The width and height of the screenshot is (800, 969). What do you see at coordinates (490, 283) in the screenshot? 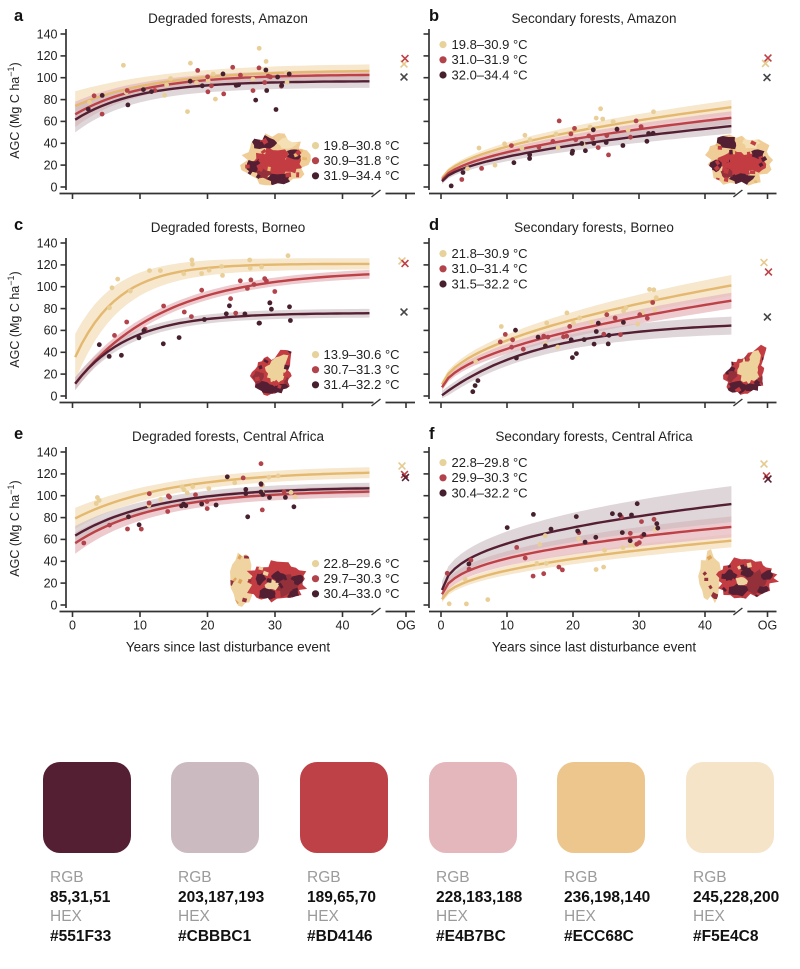
I see `svg-text: 31.5–32.2 °C` at bounding box center [490, 283].